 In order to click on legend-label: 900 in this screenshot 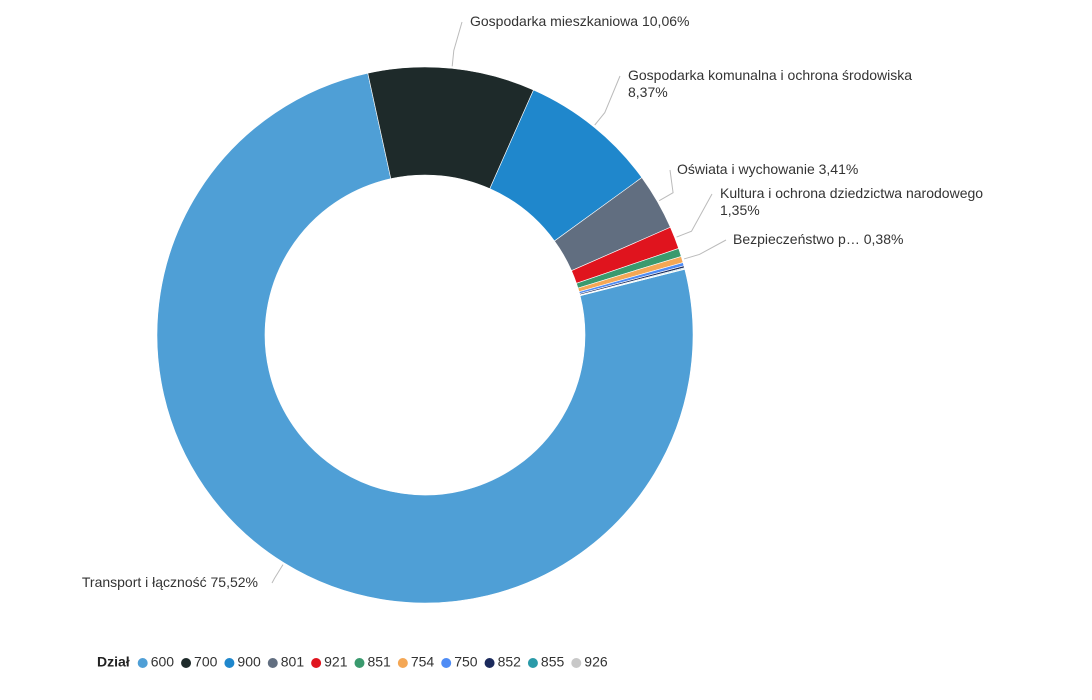, I will do `click(249, 662)`.